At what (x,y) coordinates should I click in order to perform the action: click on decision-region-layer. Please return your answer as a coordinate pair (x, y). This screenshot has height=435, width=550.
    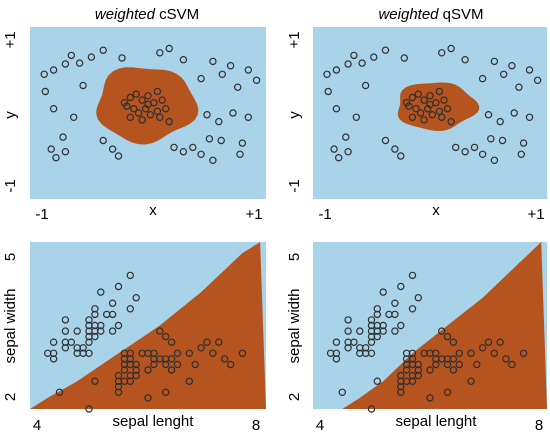
    Looking at the image, I should click on (438, 106).